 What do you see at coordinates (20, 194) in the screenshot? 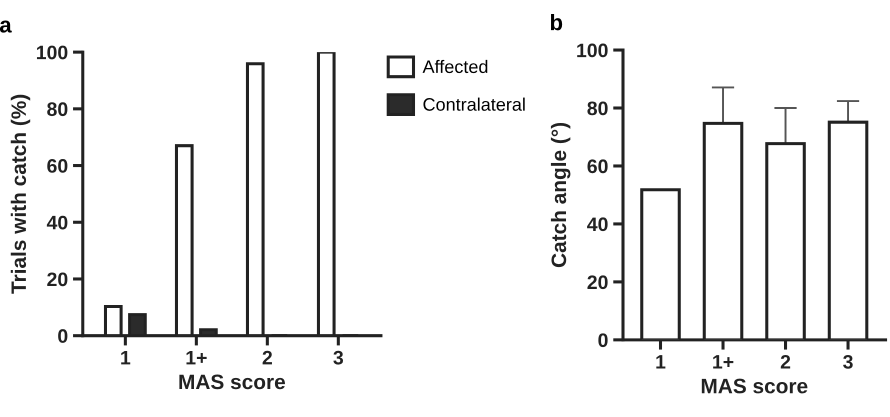
I see `y-axis-title: Trials with catch (%)` at bounding box center [20, 194].